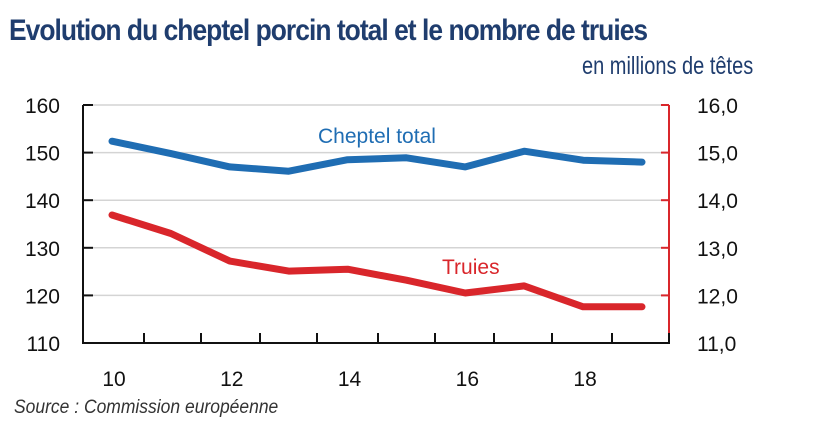 The width and height of the screenshot is (820, 425). Describe the element at coordinates (42, 249) in the screenshot. I see `left-axis-tick-label: 130` at that location.